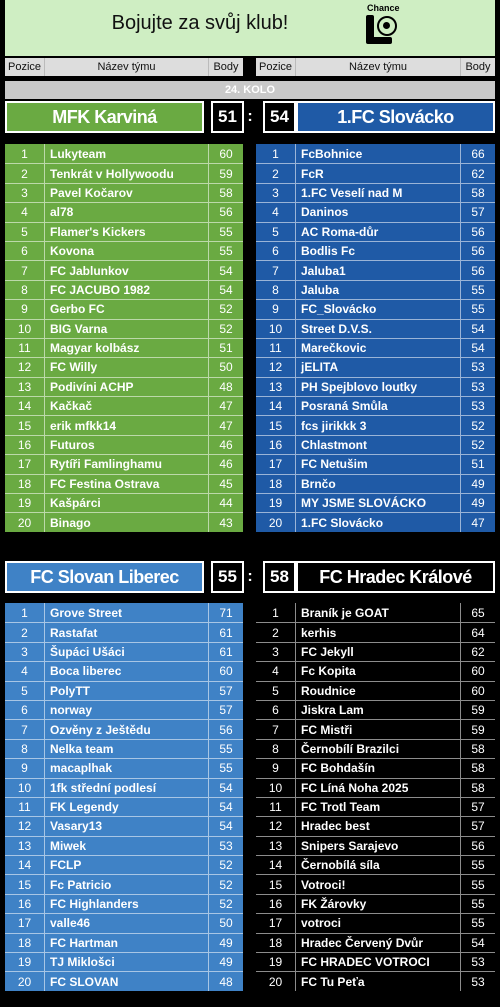 The image size is (500, 1007). I want to click on table-row: 18 FC Hartman 49, so click(124, 942).